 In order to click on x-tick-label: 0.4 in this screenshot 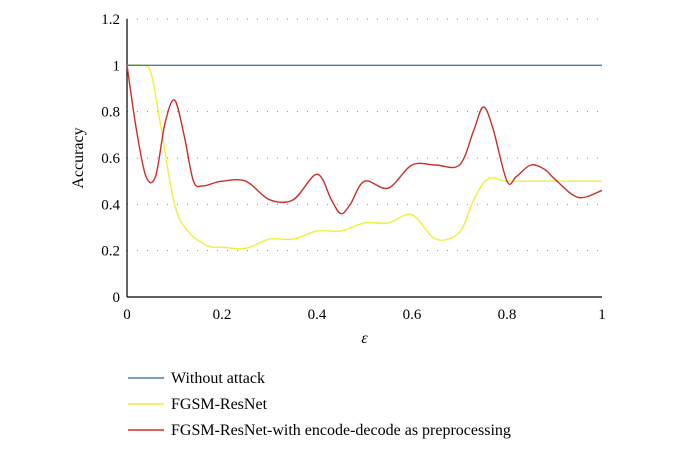, I will do `click(317, 315)`.